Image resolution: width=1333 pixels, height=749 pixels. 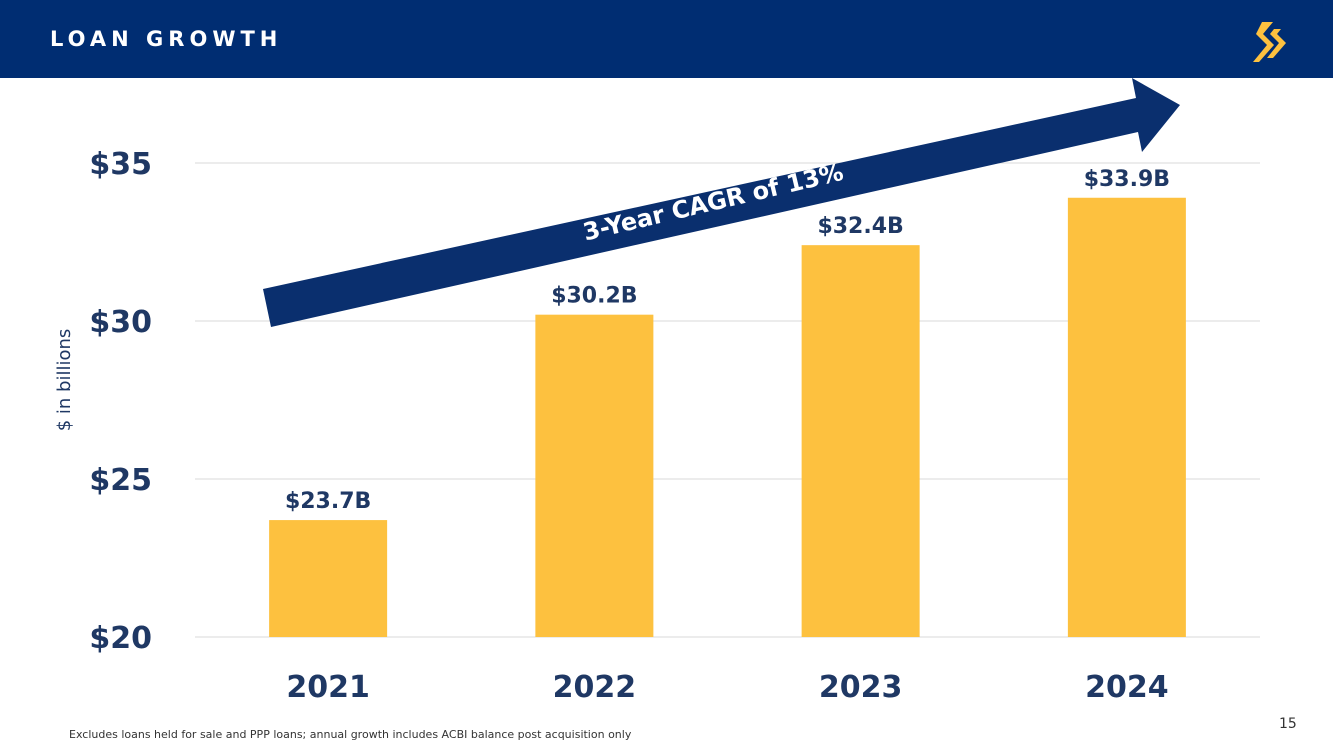 I want to click on y-tick-label: $25, so click(x=120, y=480).